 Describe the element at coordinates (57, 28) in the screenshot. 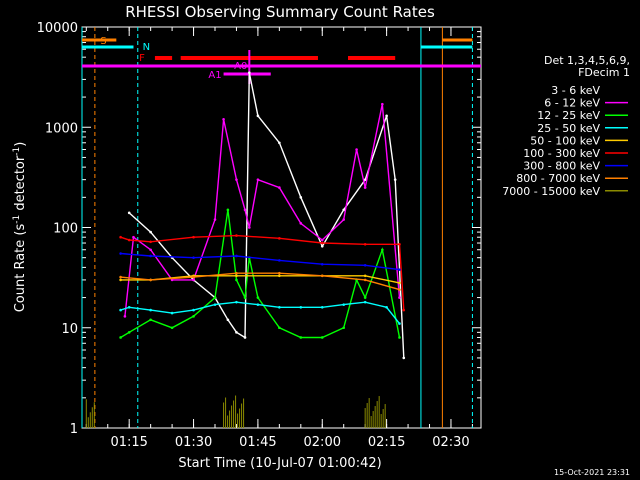

I see `y-tick-label: 10000` at that location.